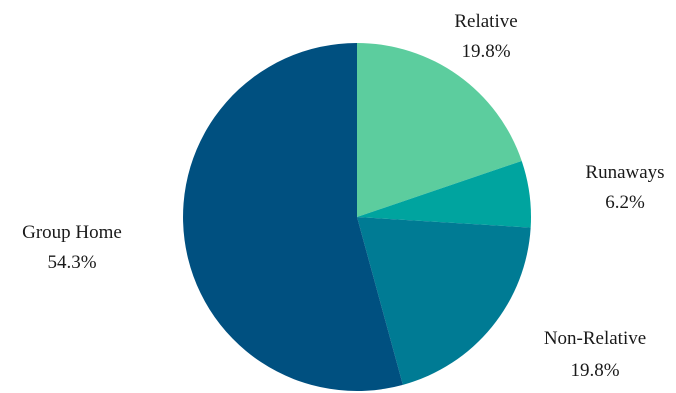 Image resolution: width=676 pixels, height=393 pixels. I want to click on slice-runaways, so click(444, 194).